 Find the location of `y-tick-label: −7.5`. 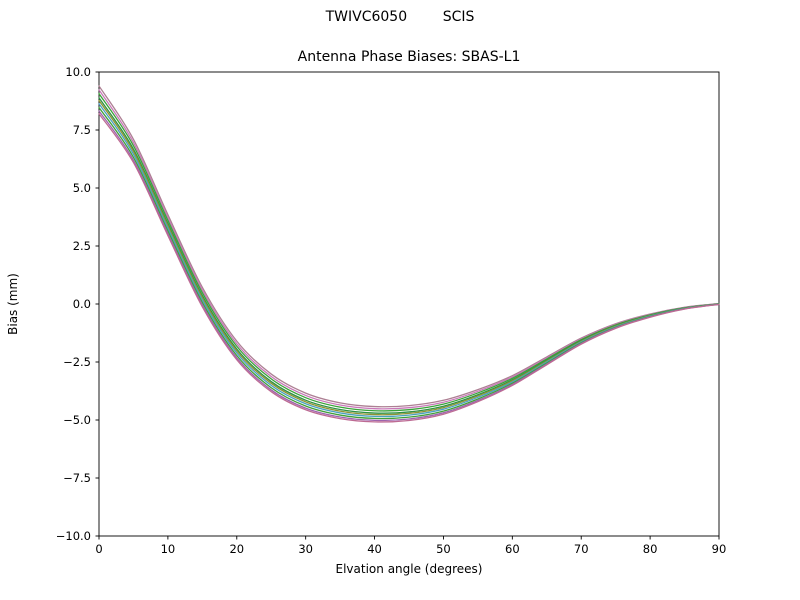

y-tick-label: −7.5 is located at coordinates (77, 478).